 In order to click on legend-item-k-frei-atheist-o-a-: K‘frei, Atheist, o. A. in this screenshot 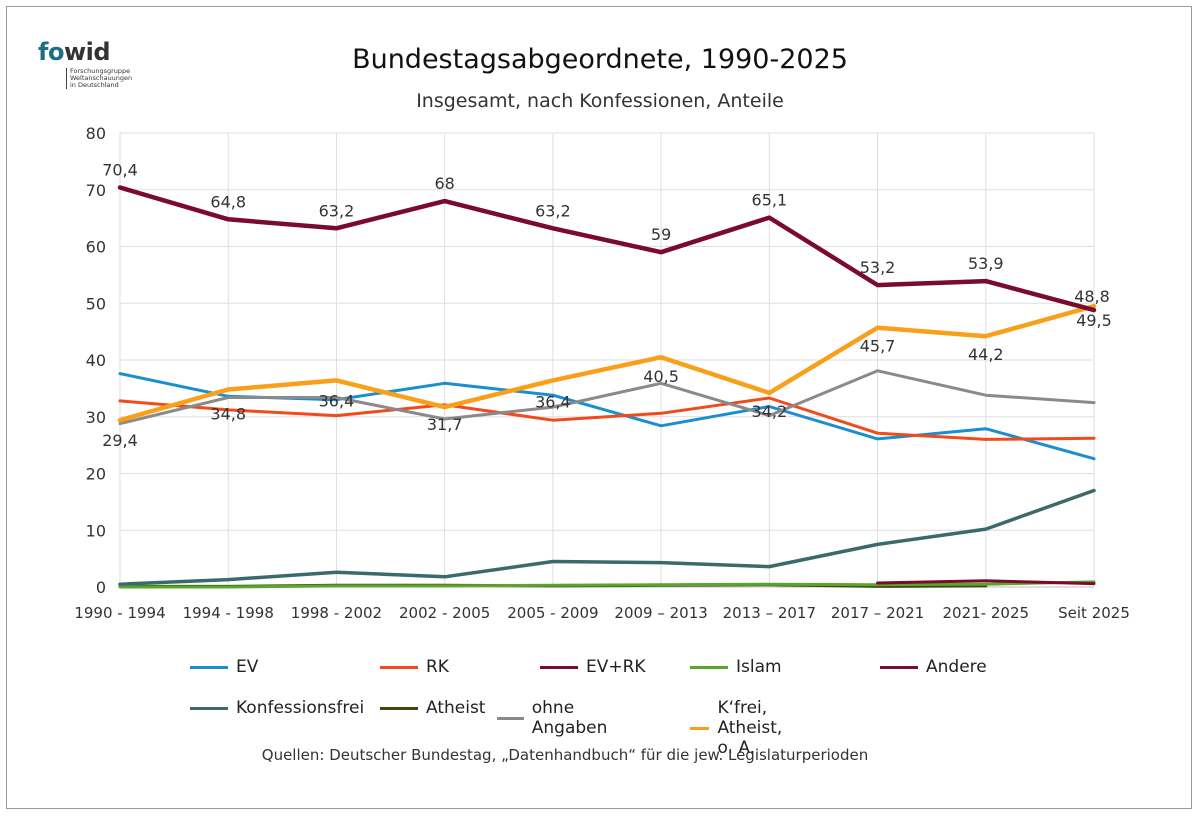, I will do `click(745, 728)`.